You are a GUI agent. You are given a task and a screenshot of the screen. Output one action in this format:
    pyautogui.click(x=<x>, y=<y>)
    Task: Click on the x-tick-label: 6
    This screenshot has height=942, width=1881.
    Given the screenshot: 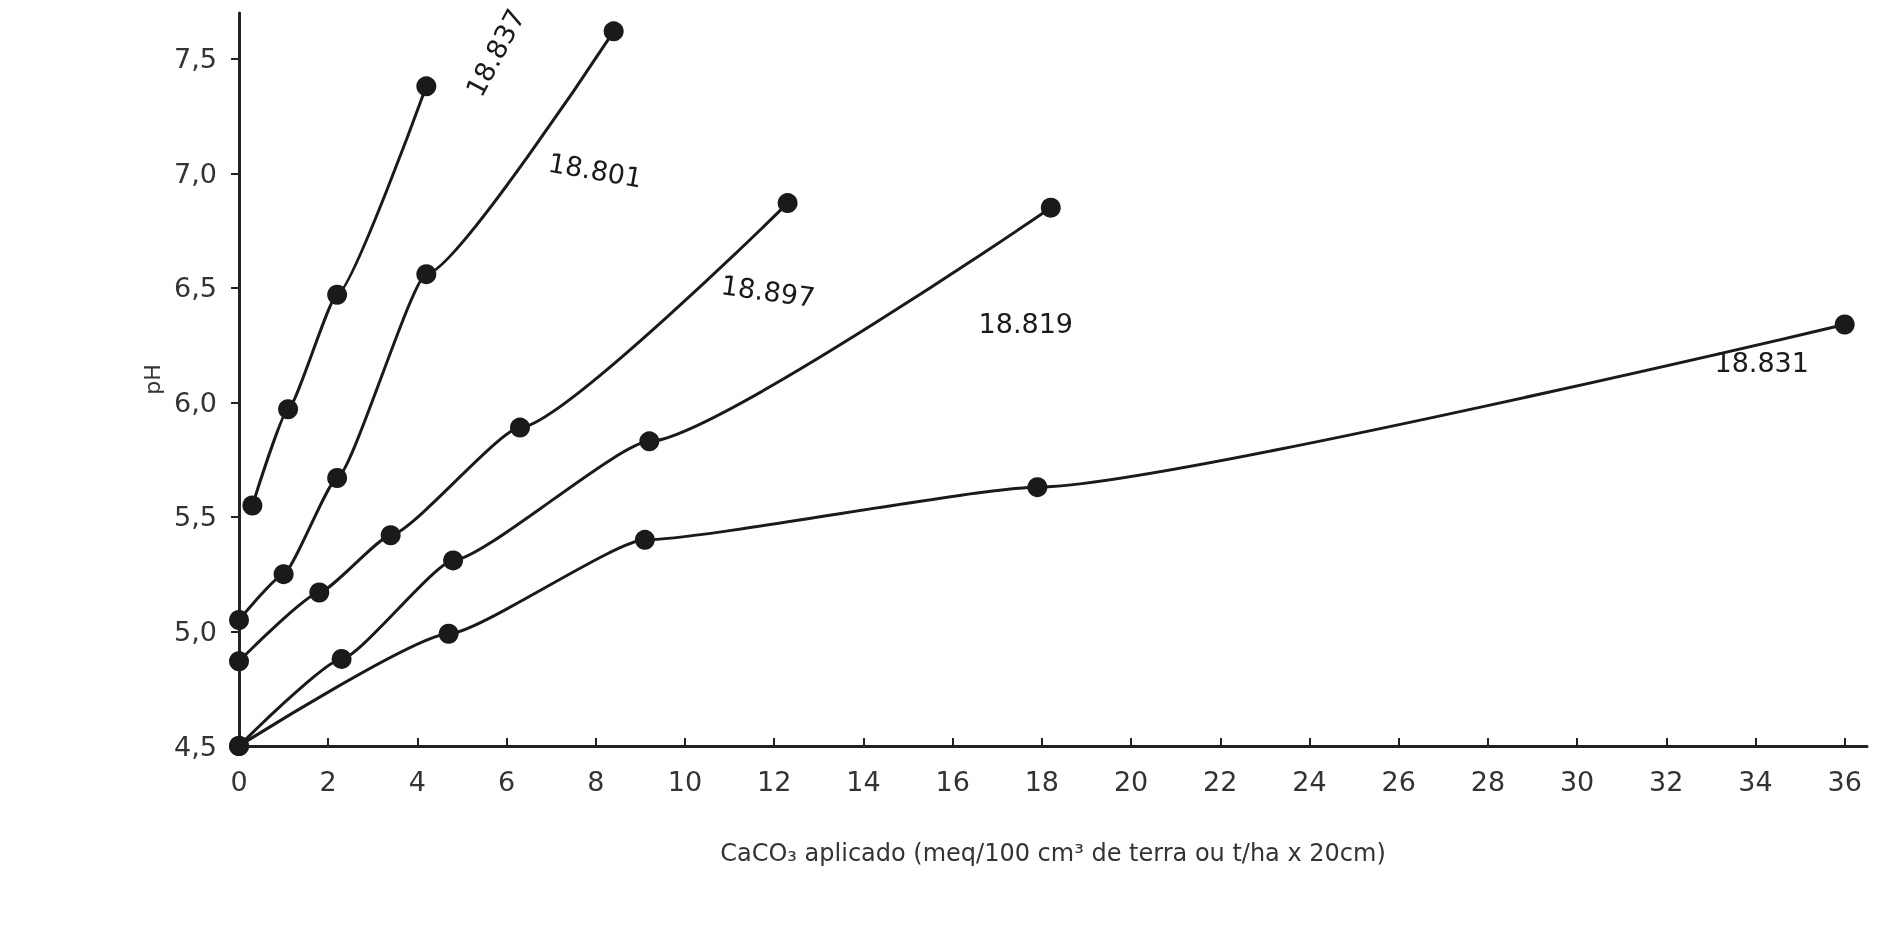 What is the action you would take?
    pyautogui.click(x=507, y=781)
    